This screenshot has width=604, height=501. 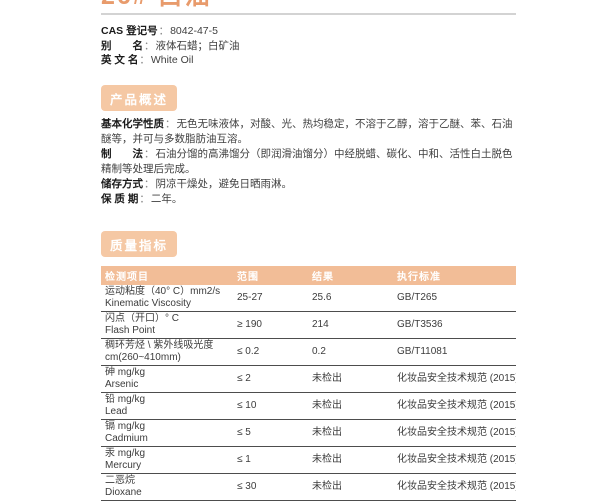 What do you see at coordinates (270, 460) in the screenshot?
I see `cell-range: ≤ 1` at bounding box center [270, 460].